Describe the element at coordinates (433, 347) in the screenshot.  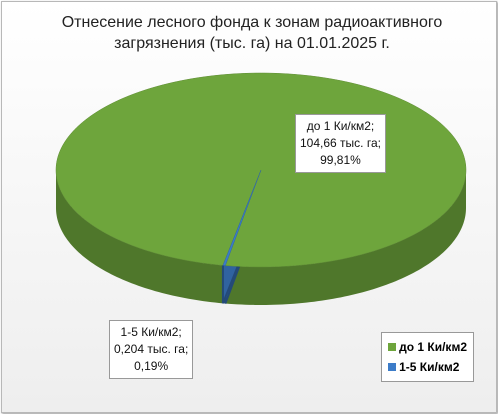
I see `legend-label: до 1 Ки/км2` at that location.